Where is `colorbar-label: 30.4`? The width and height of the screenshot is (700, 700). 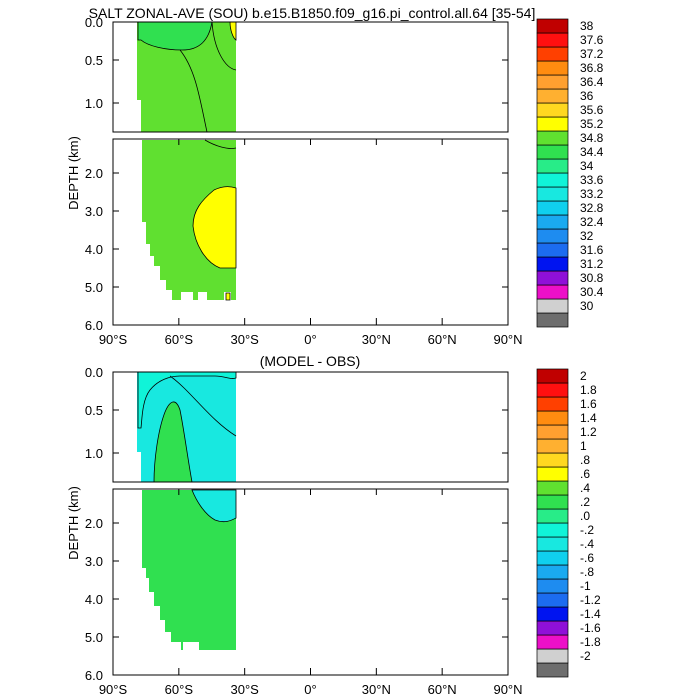
colorbar-label: 30.4 is located at coordinates (592, 292).